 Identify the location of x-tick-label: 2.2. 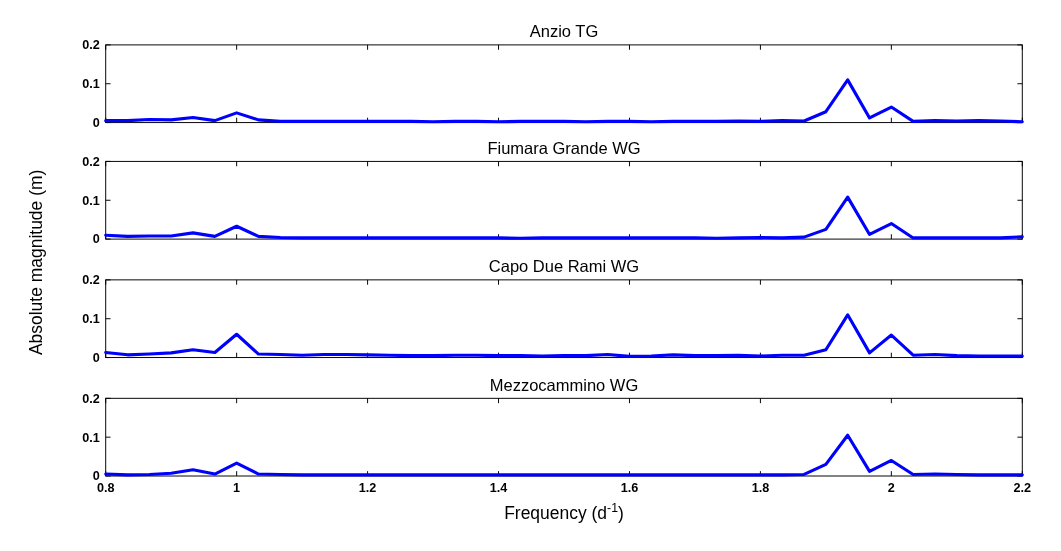
(1022, 488).